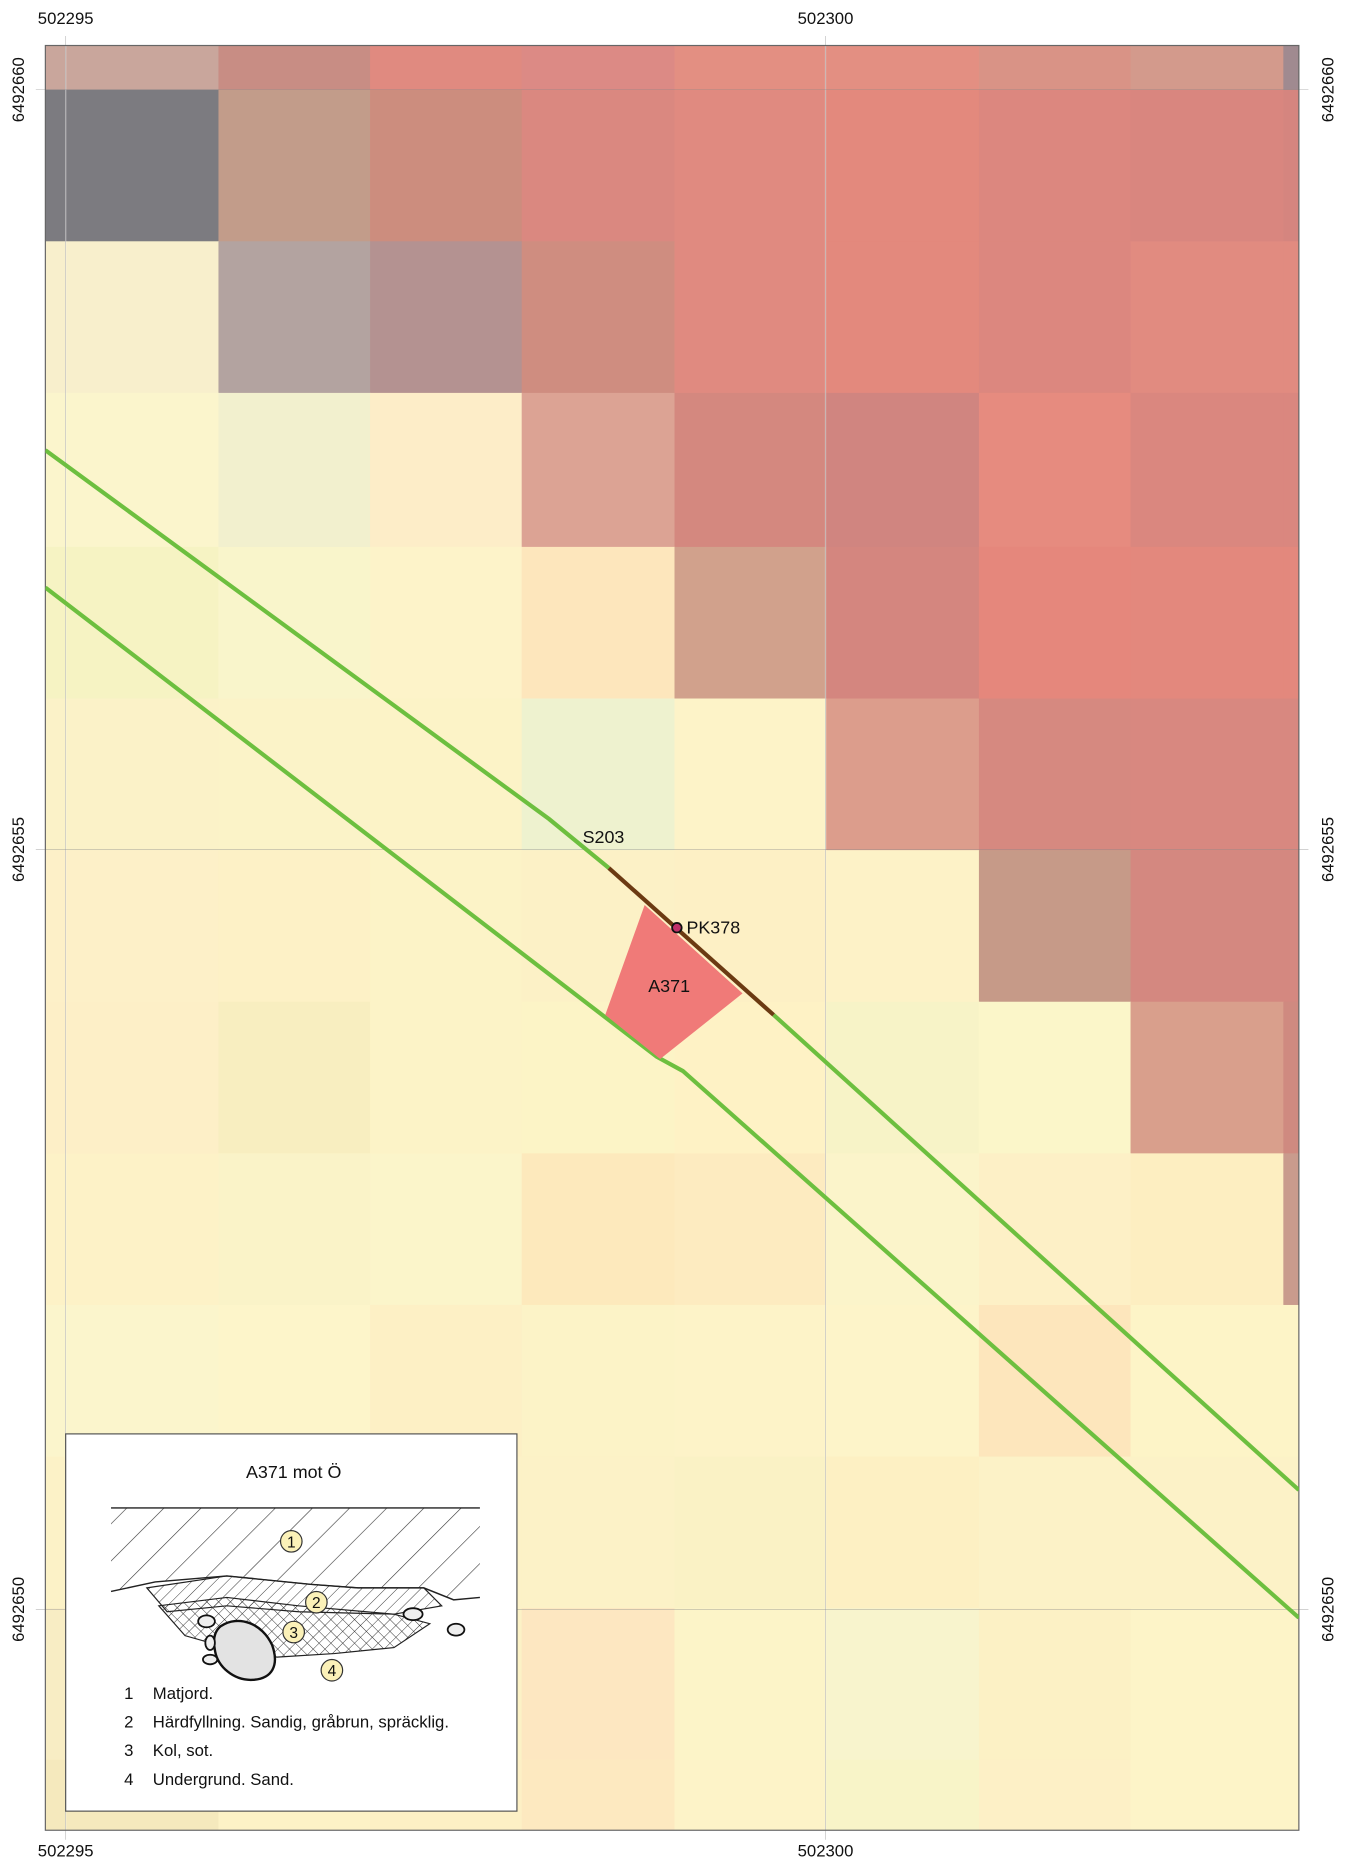  I want to click on point-label: PK378, so click(713, 928).